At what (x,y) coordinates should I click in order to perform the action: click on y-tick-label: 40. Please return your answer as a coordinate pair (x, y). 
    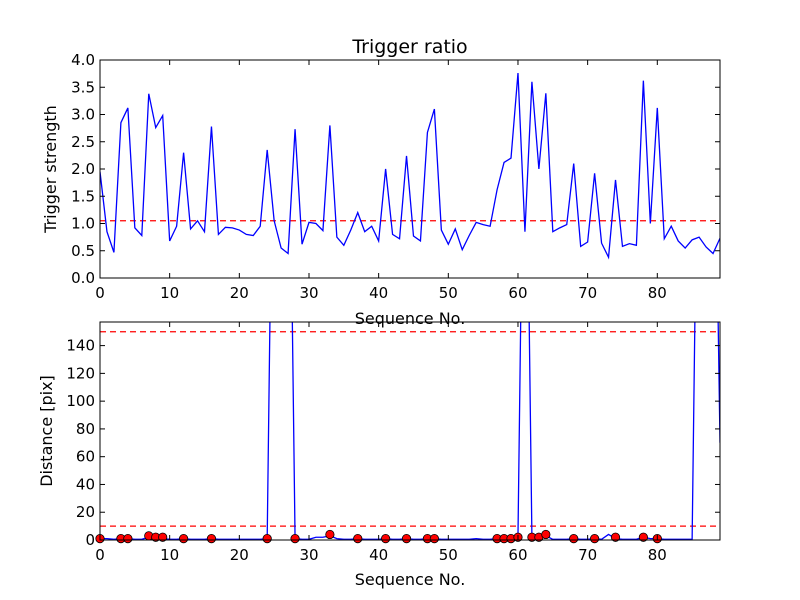
    Looking at the image, I should click on (85, 484).